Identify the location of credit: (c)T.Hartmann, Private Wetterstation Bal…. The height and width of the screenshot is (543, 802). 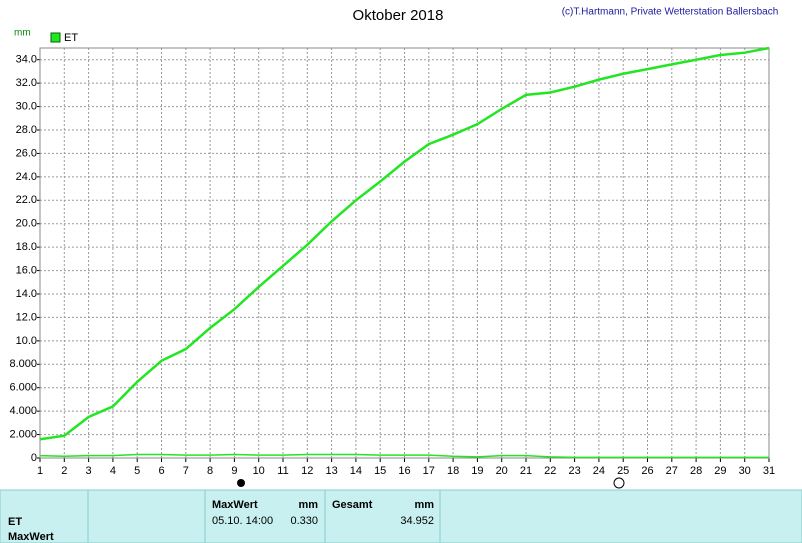
(670, 12).